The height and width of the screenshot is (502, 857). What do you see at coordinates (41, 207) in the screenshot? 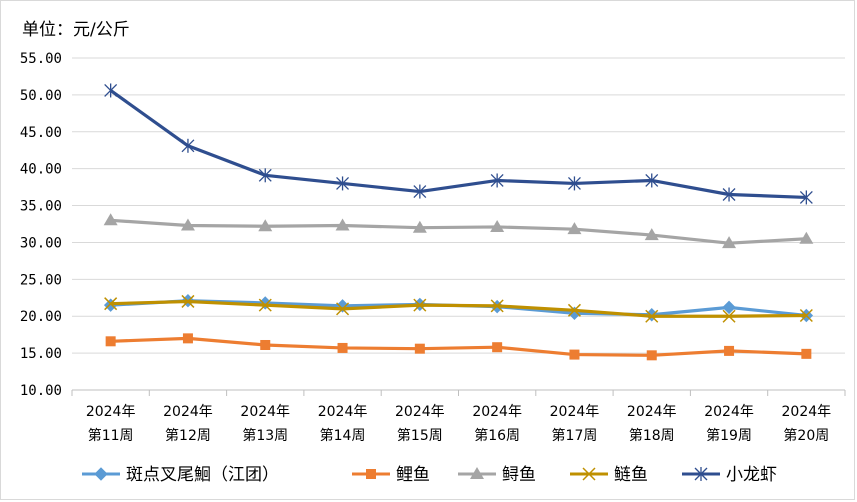
I see `y-tick-label: 35.00` at bounding box center [41, 207].